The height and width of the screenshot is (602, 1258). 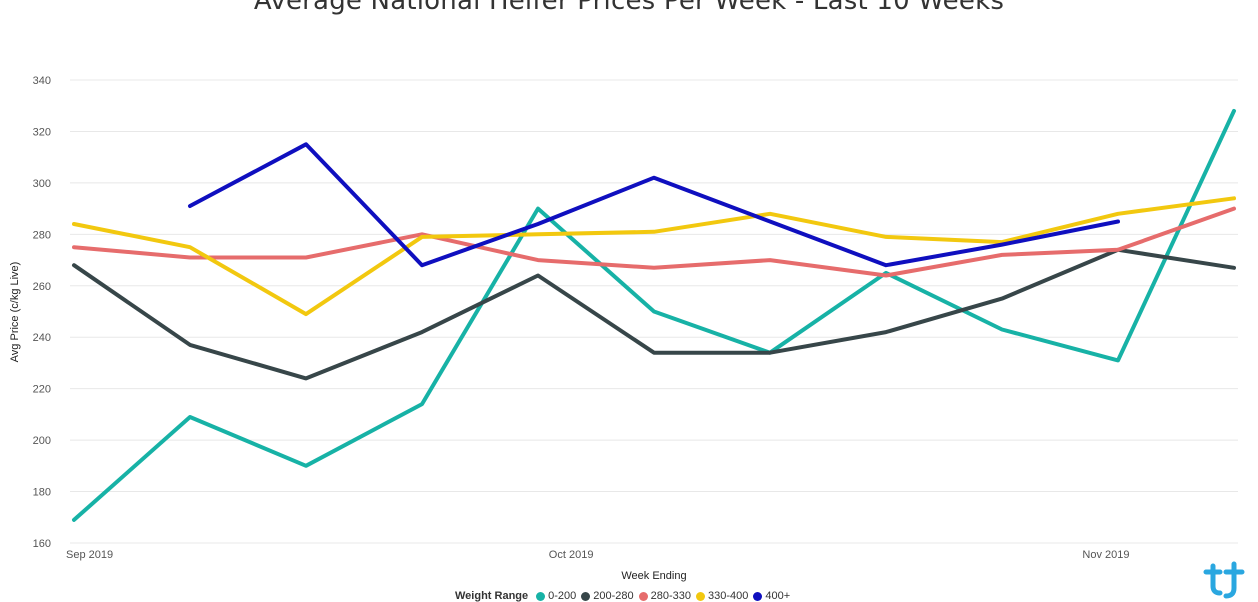 I want to click on legend-items: 0-200 200-280 280-330 330-400 400+, so click(x=665, y=596).